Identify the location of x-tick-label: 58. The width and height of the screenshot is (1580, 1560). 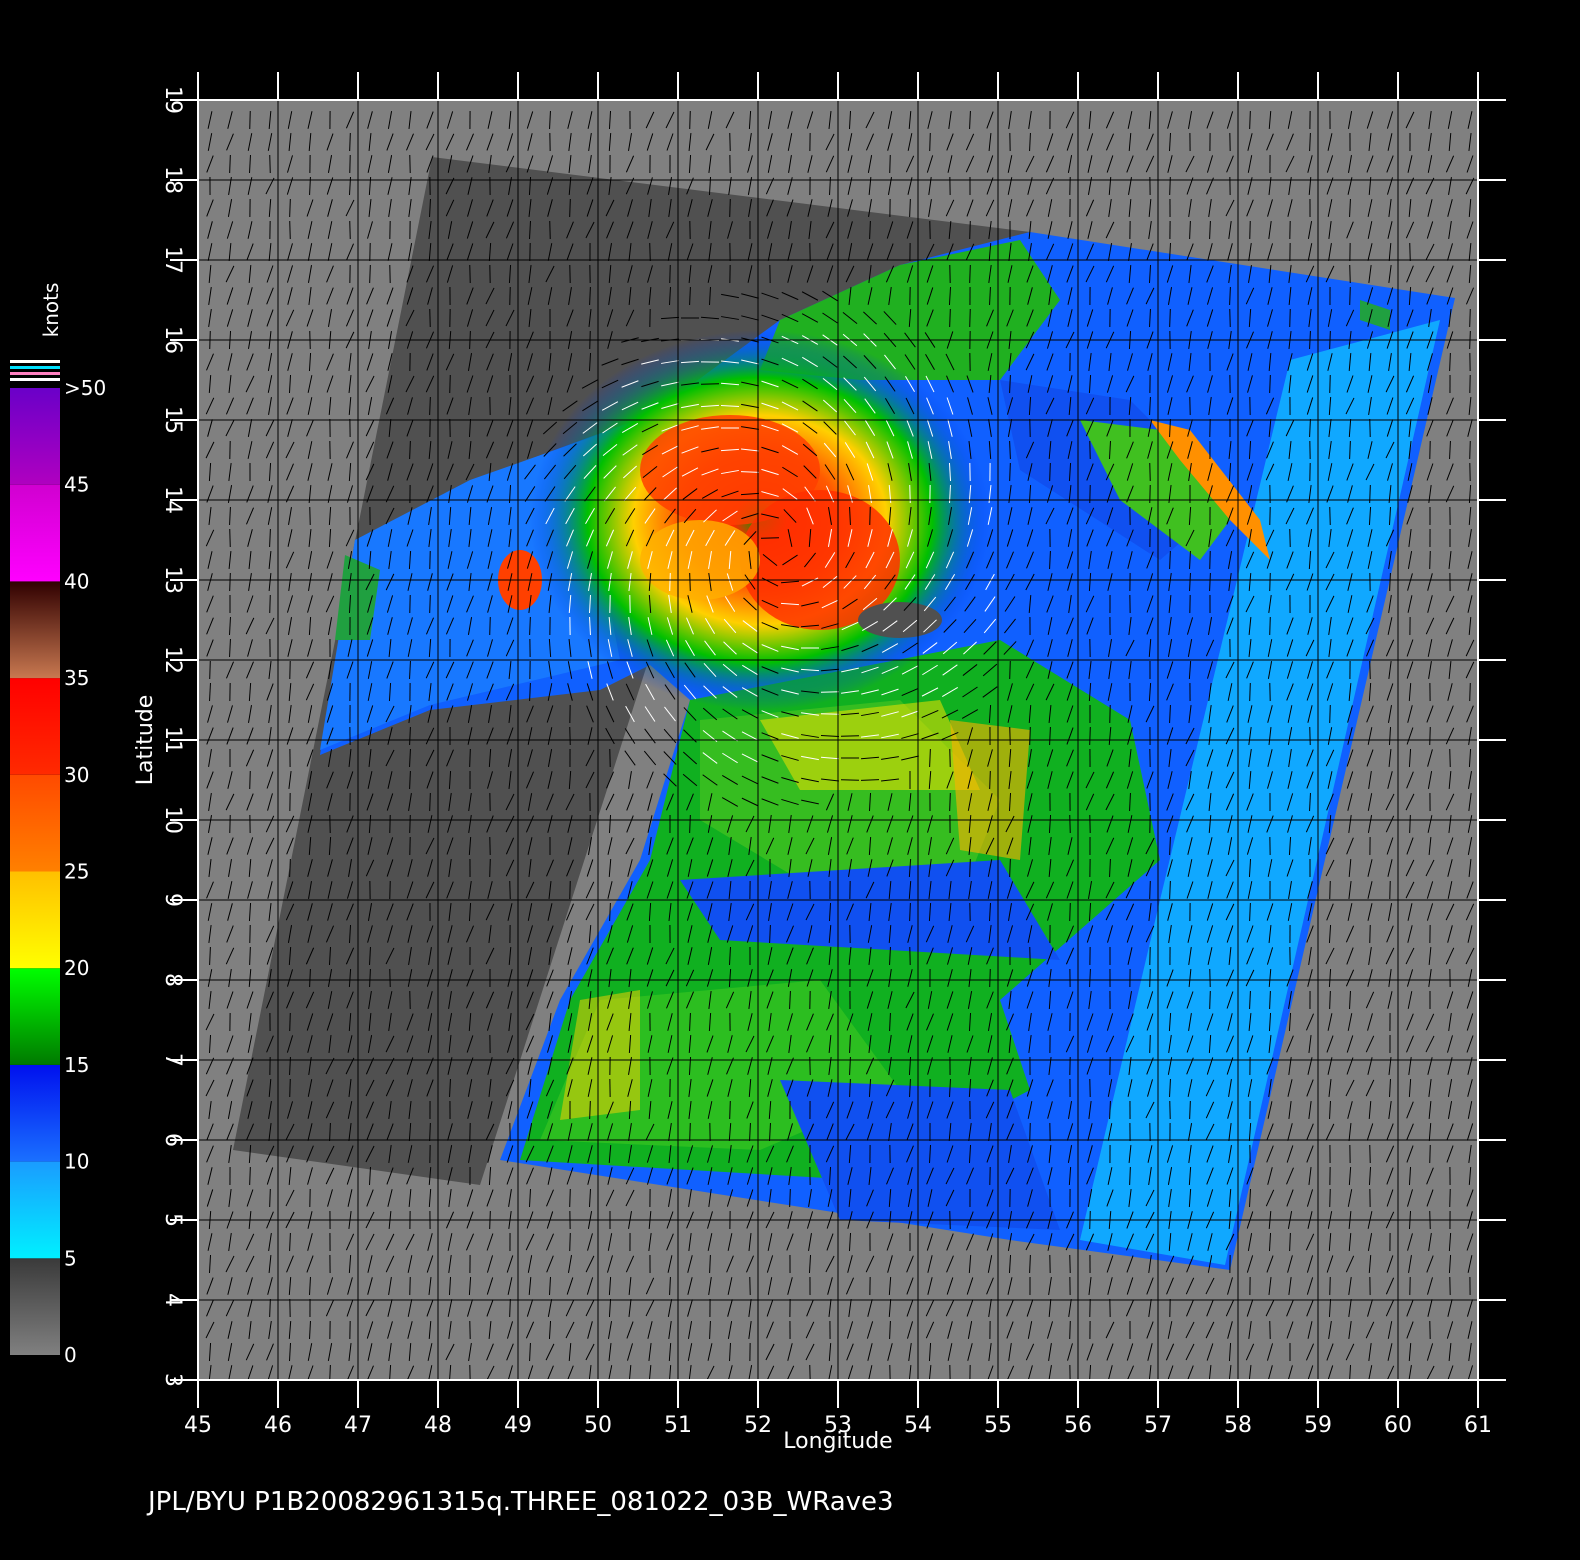
(1238, 1425).